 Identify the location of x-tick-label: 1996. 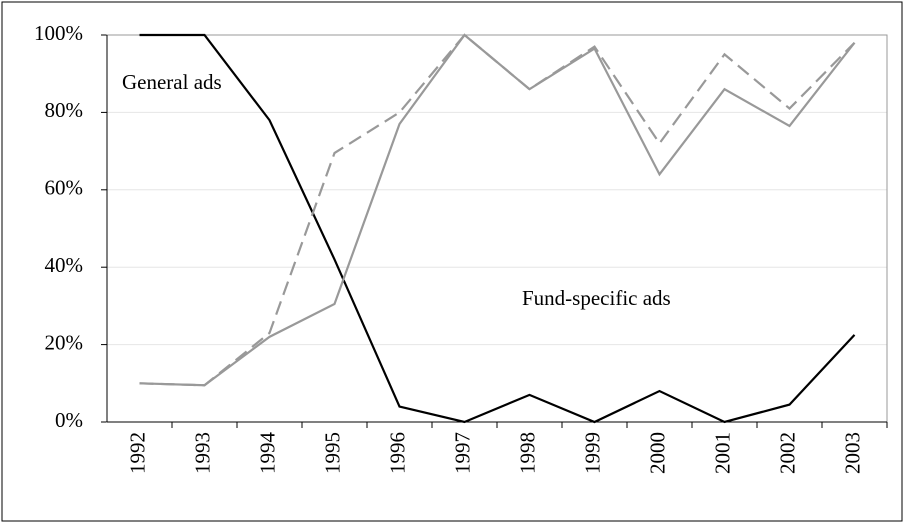
(397, 453).